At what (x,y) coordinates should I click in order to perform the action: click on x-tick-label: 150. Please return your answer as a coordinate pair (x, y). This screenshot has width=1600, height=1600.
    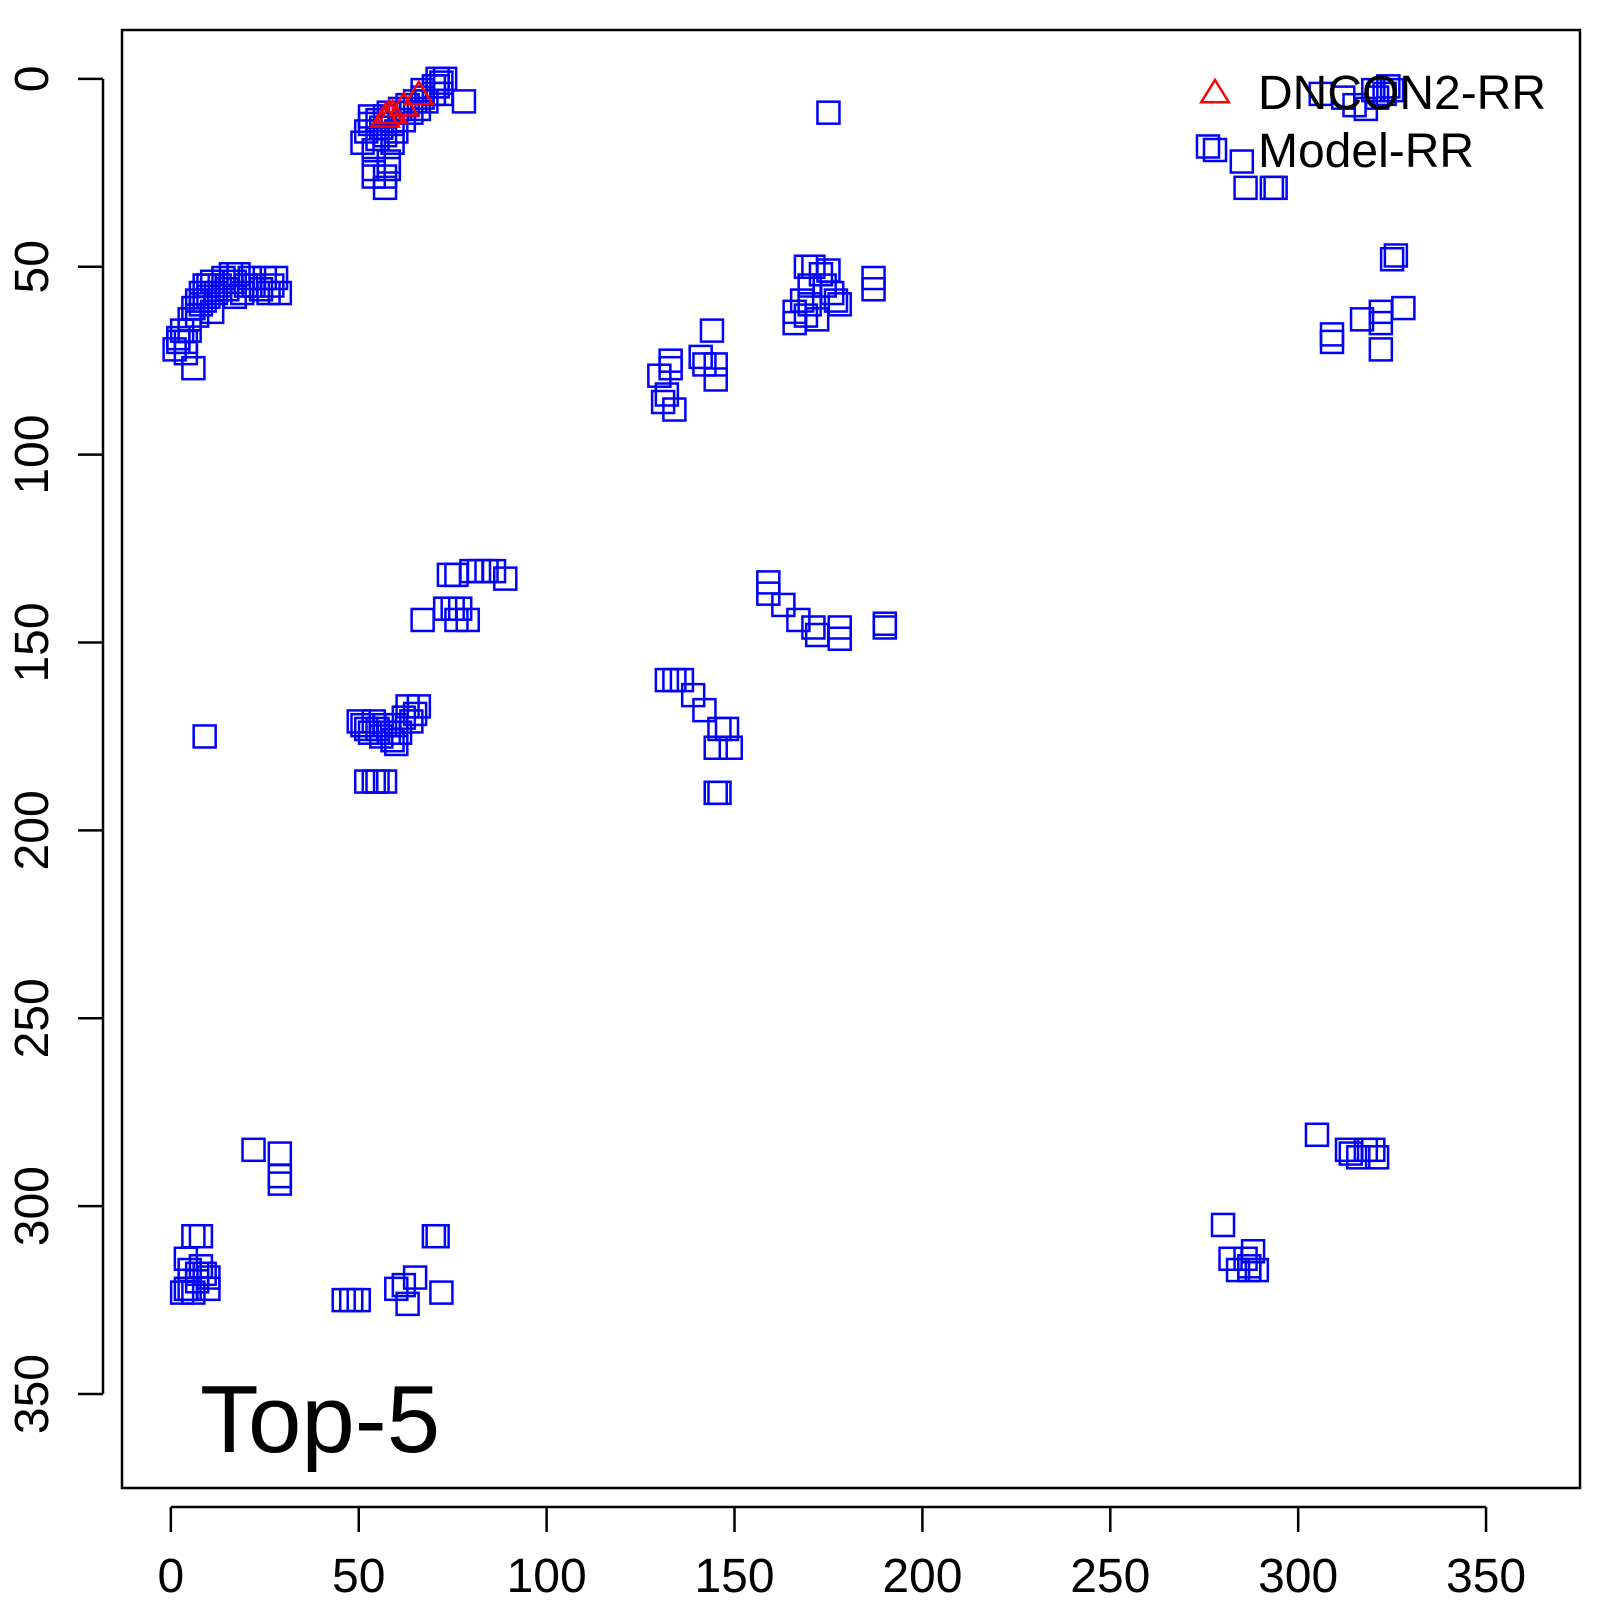
    Looking at the image, I should click on (734, 1575).